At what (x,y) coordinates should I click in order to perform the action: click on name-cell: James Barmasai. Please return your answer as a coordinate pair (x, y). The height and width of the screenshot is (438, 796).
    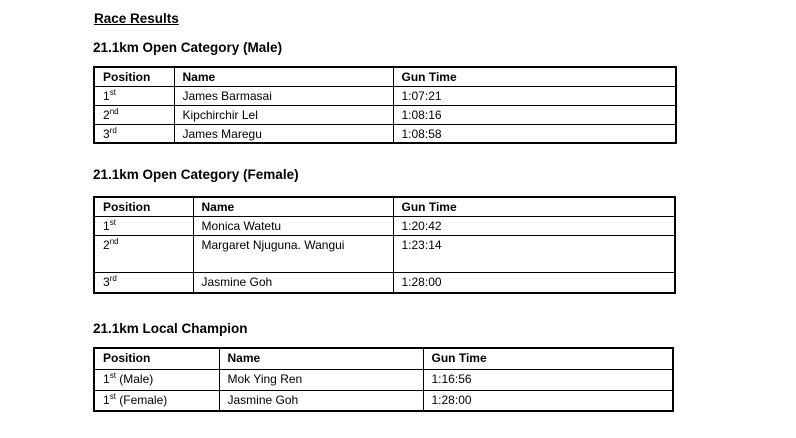
    Looking at the image, I should click on (283, 95).